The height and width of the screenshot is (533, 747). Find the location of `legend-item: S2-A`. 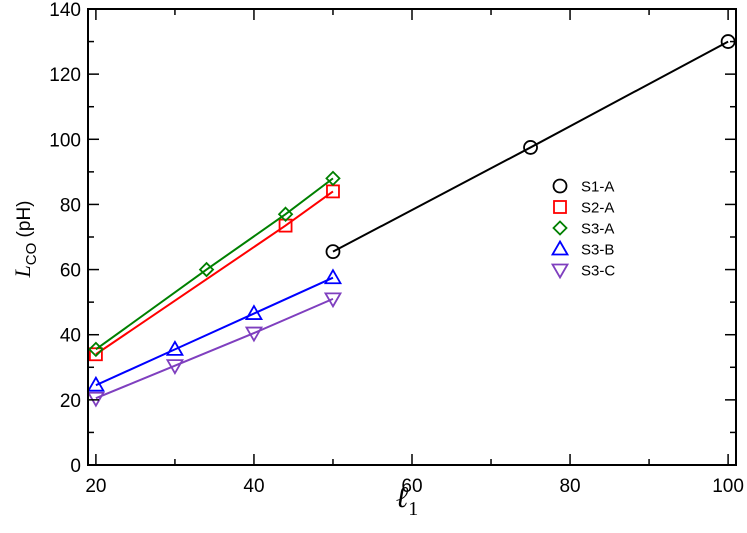

legend-item: S2-A is located at coordinates (583, 208).